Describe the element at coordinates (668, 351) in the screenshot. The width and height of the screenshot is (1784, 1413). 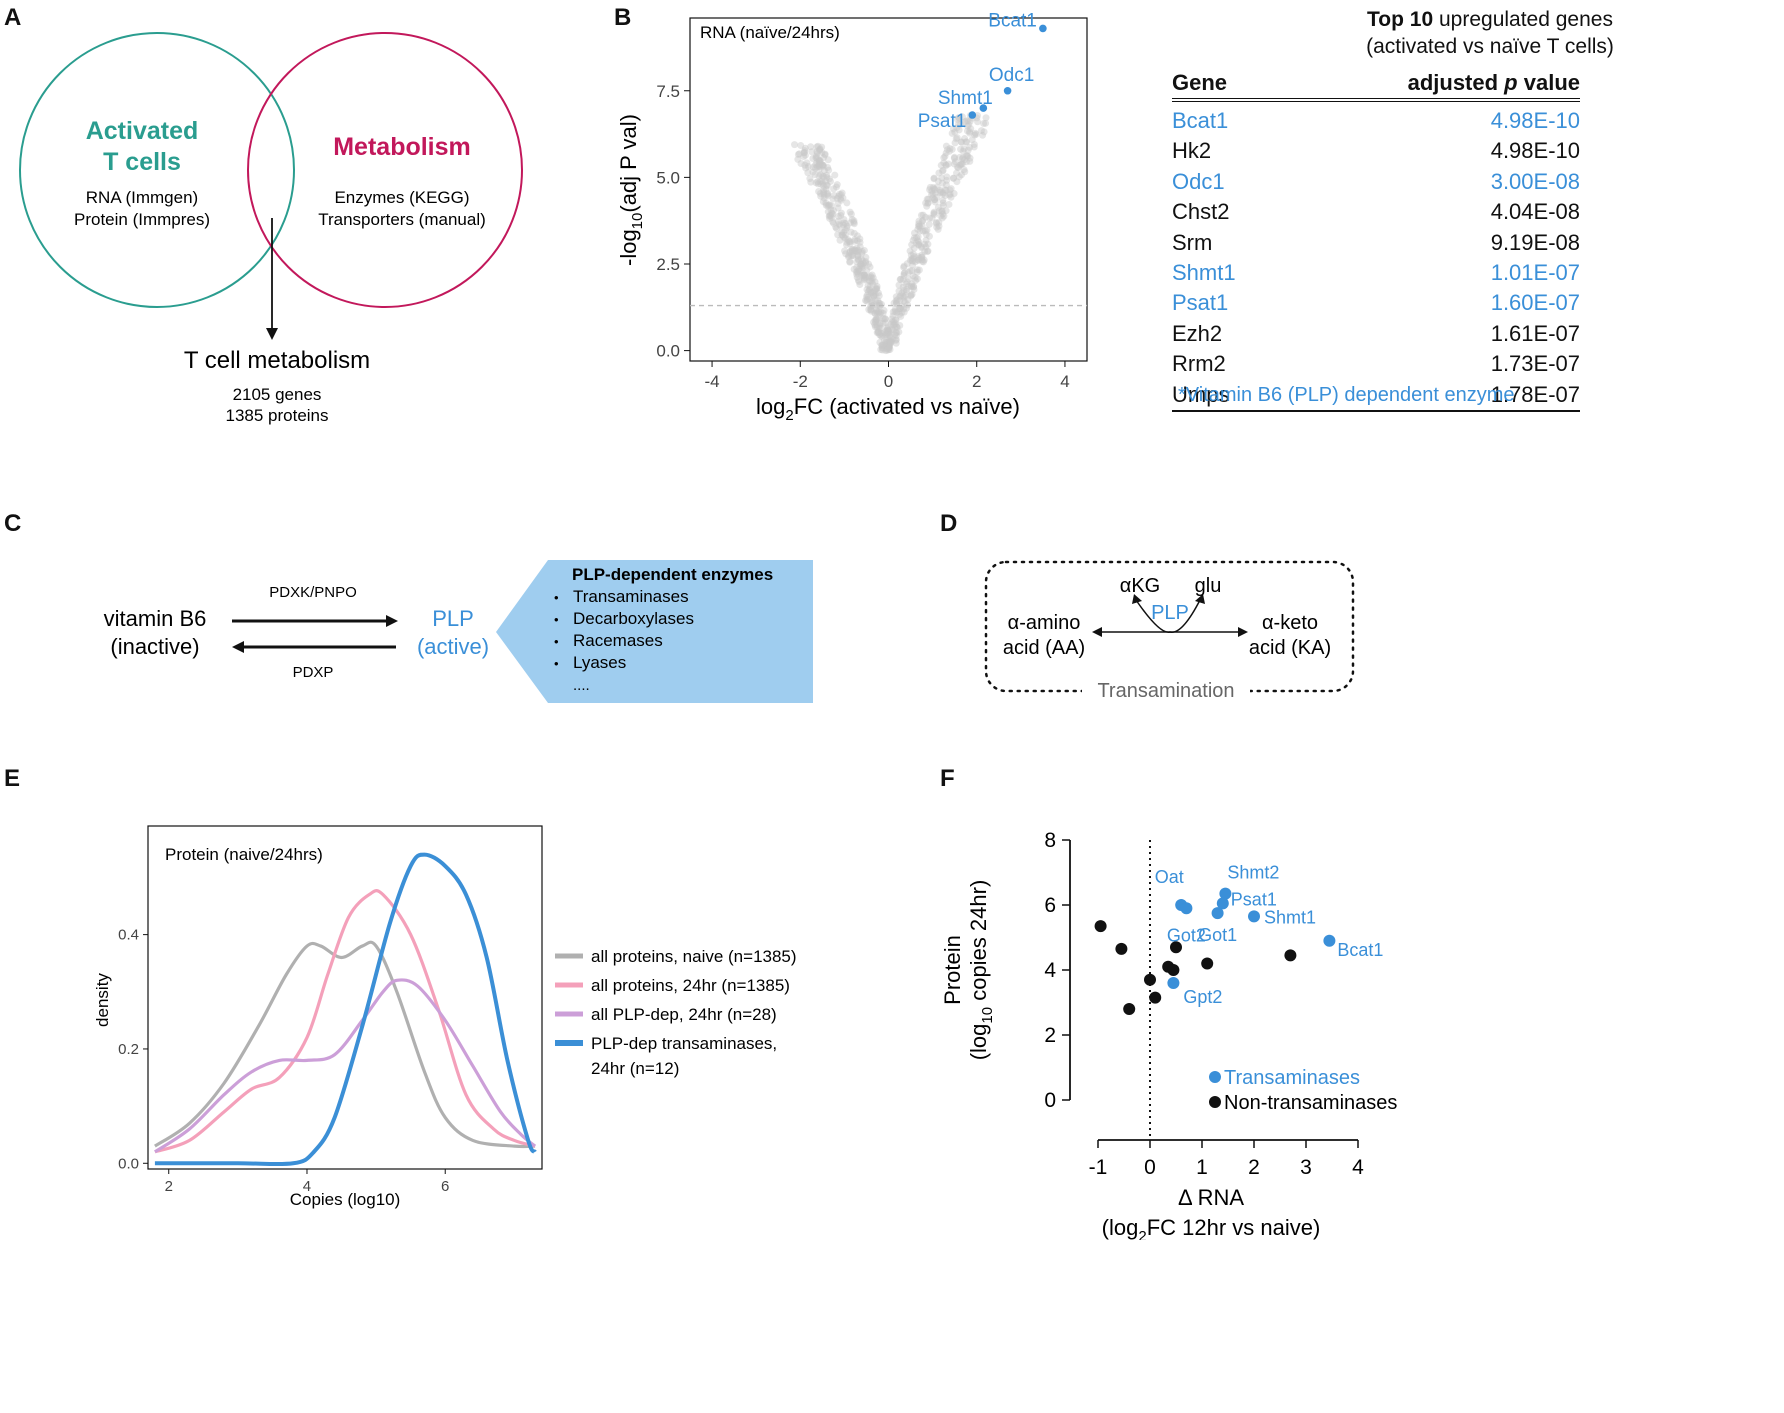
I see `volcano-y-tick-label: 0.0` at that location.